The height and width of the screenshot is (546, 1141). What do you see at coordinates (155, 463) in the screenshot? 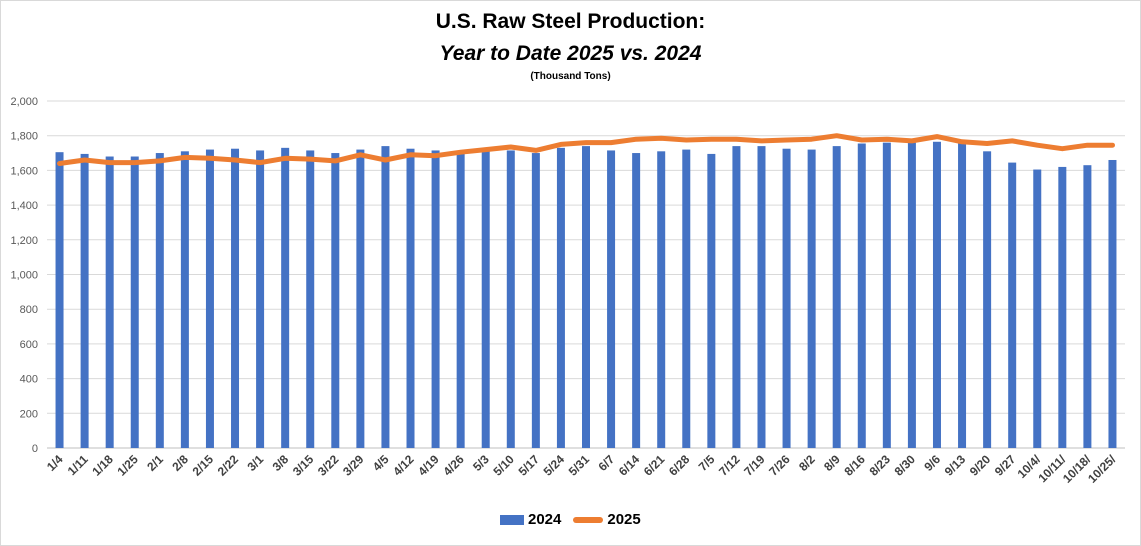
I see `x-tick-label: 2/1` at bounding box center [155, 463].